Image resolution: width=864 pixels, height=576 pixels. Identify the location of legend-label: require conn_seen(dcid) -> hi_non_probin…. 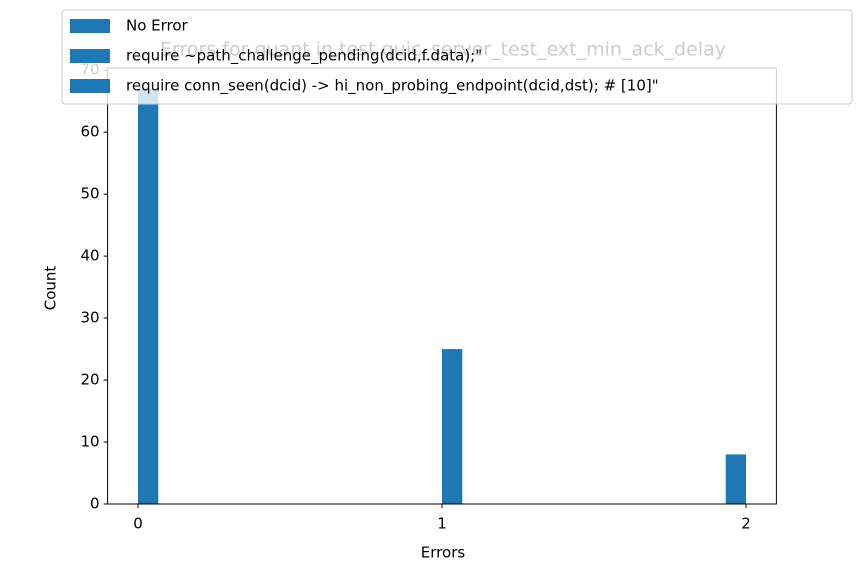
(392, 86).